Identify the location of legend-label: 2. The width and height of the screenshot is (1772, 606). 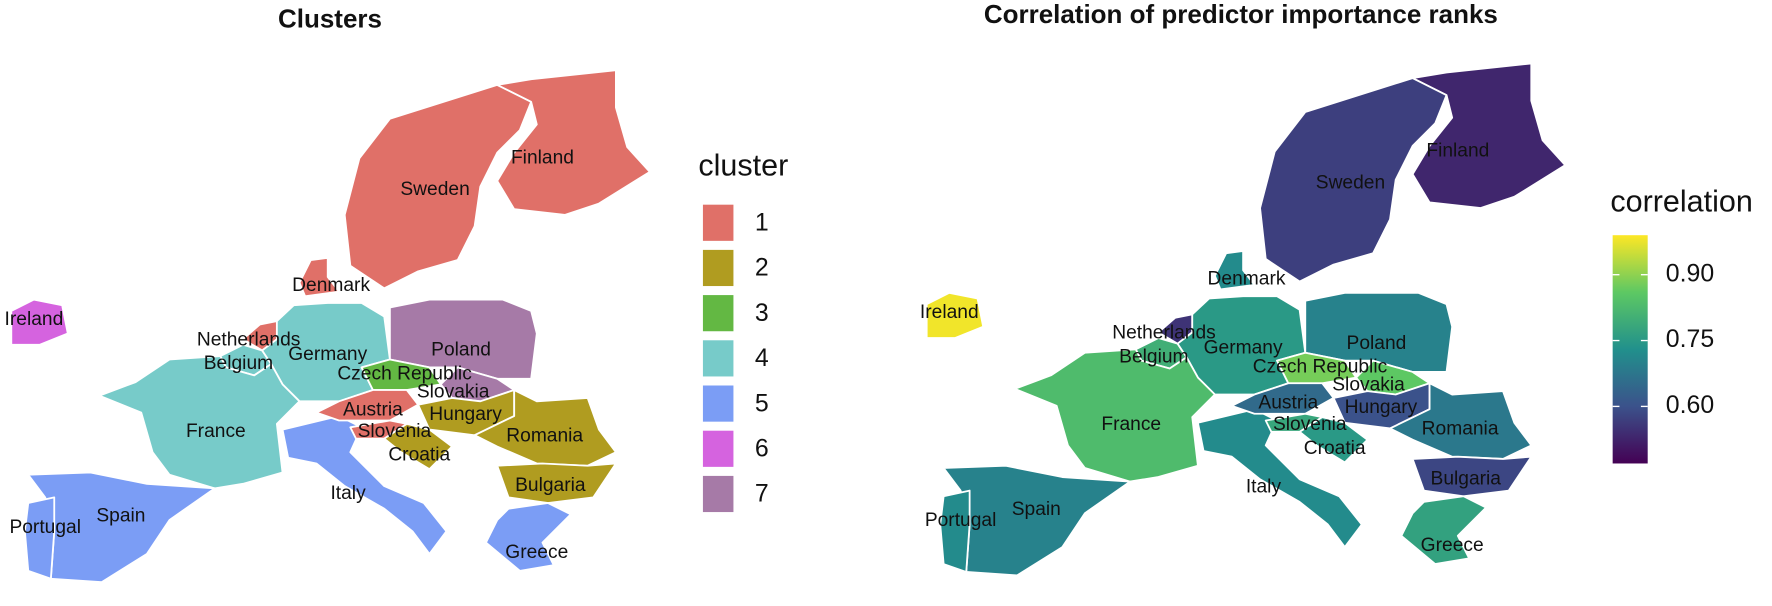
(762, 268).